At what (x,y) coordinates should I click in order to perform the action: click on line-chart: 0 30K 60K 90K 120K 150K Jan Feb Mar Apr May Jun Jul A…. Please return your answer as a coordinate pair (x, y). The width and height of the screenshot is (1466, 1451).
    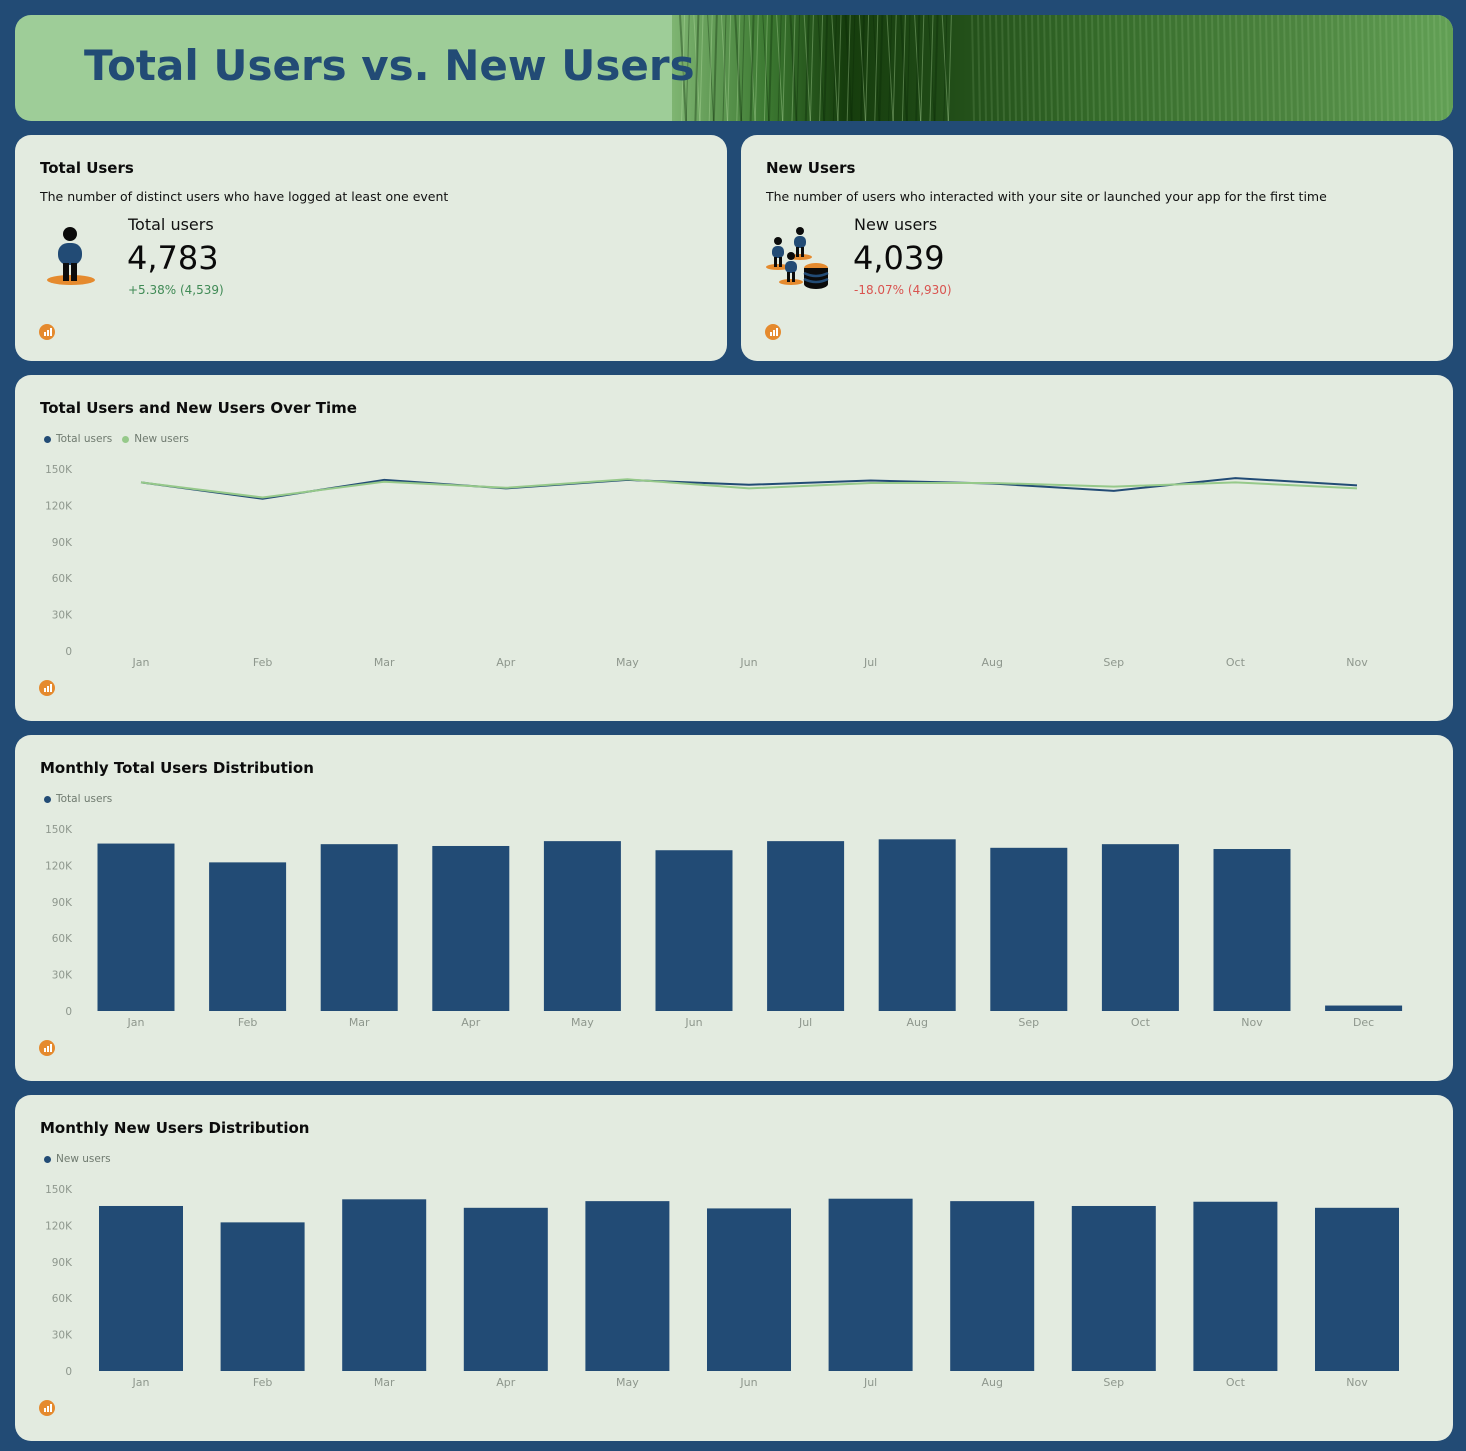
    Looking at the image, I should click on (706, 566).